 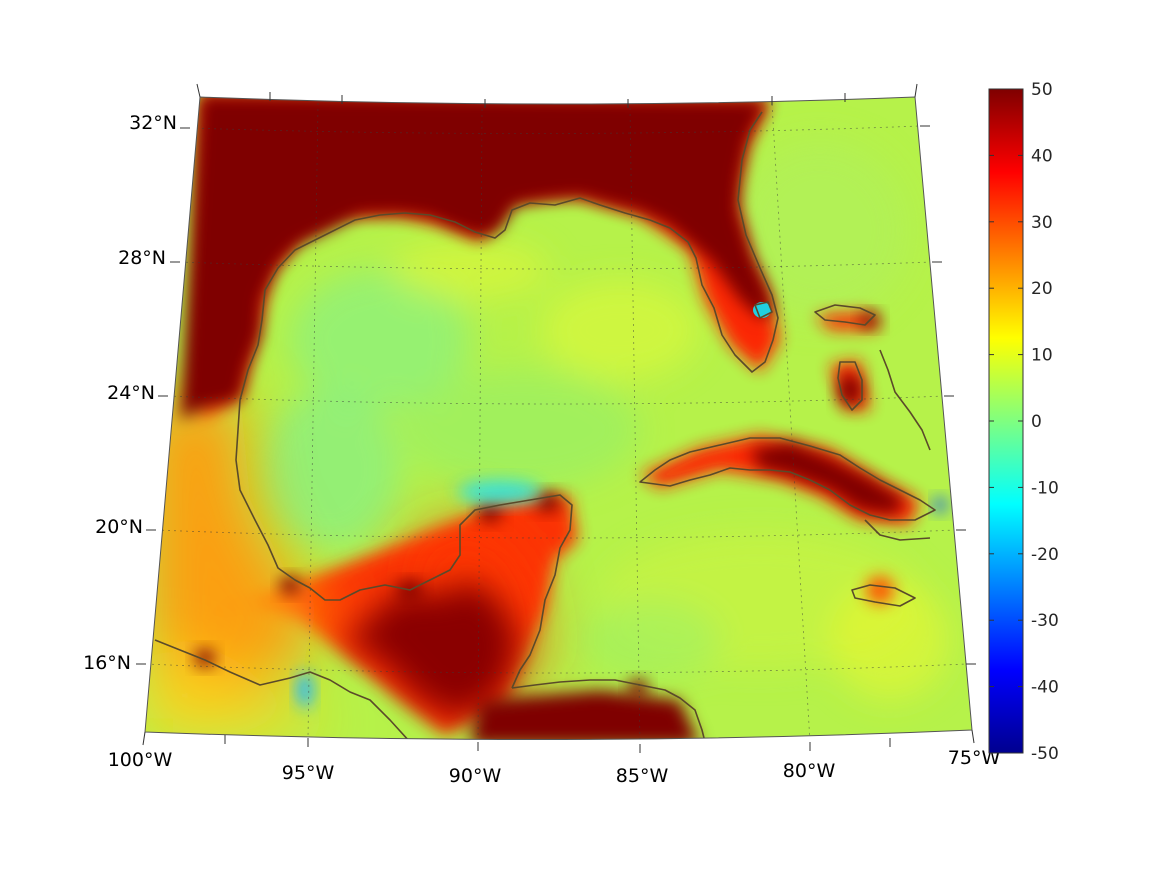 What do you see at coordinates (475, 776) in the screenshot?
I see `lon-label: 90°W` at bounding box center [475, 776].